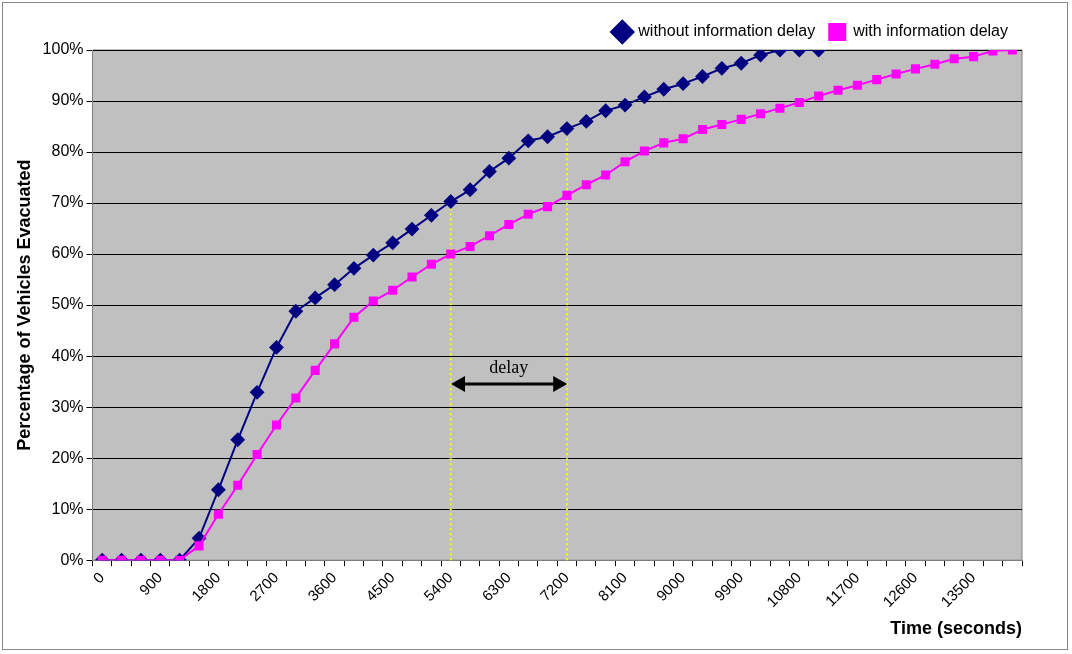 This screenshot has height=654, width=1072. I want to click on x-tick-label: 900, so click(150, 583).